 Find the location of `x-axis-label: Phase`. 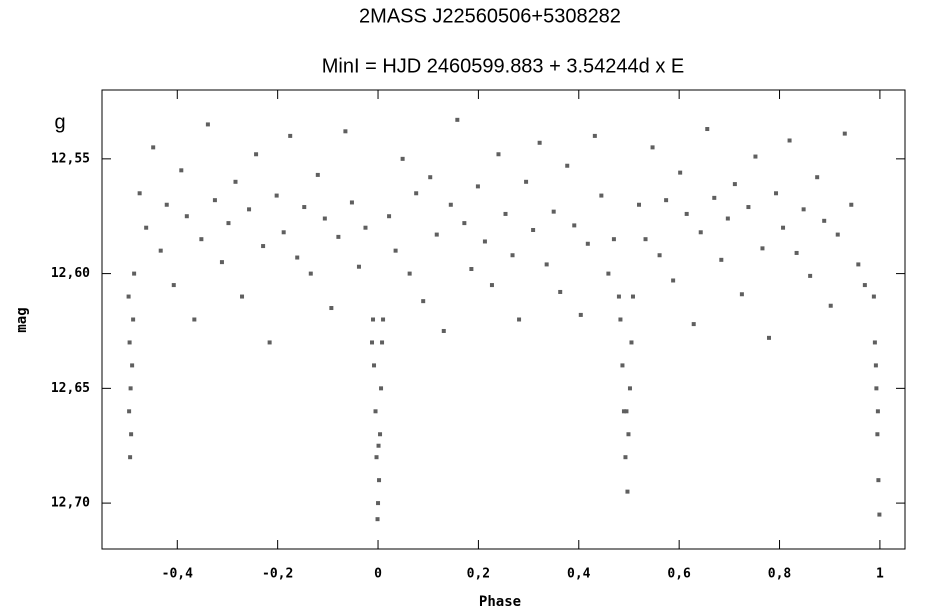

x-axis-label: Phase is located at coordinates (500, 602).